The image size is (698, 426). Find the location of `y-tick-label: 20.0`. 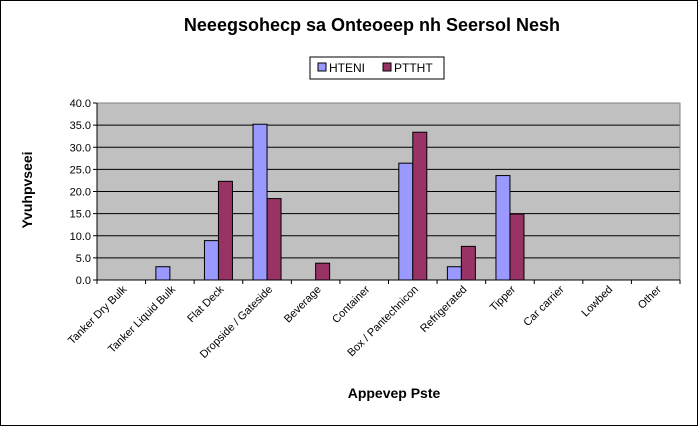

y-tick-label: 20.0 is located at coordinates (80, 193).